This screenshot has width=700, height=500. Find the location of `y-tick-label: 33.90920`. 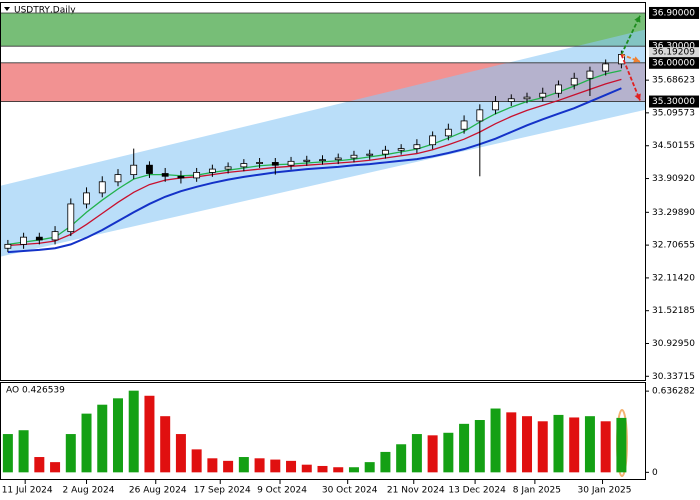

y-tick-label: 33.90920 is located at coordinates (673, 179).